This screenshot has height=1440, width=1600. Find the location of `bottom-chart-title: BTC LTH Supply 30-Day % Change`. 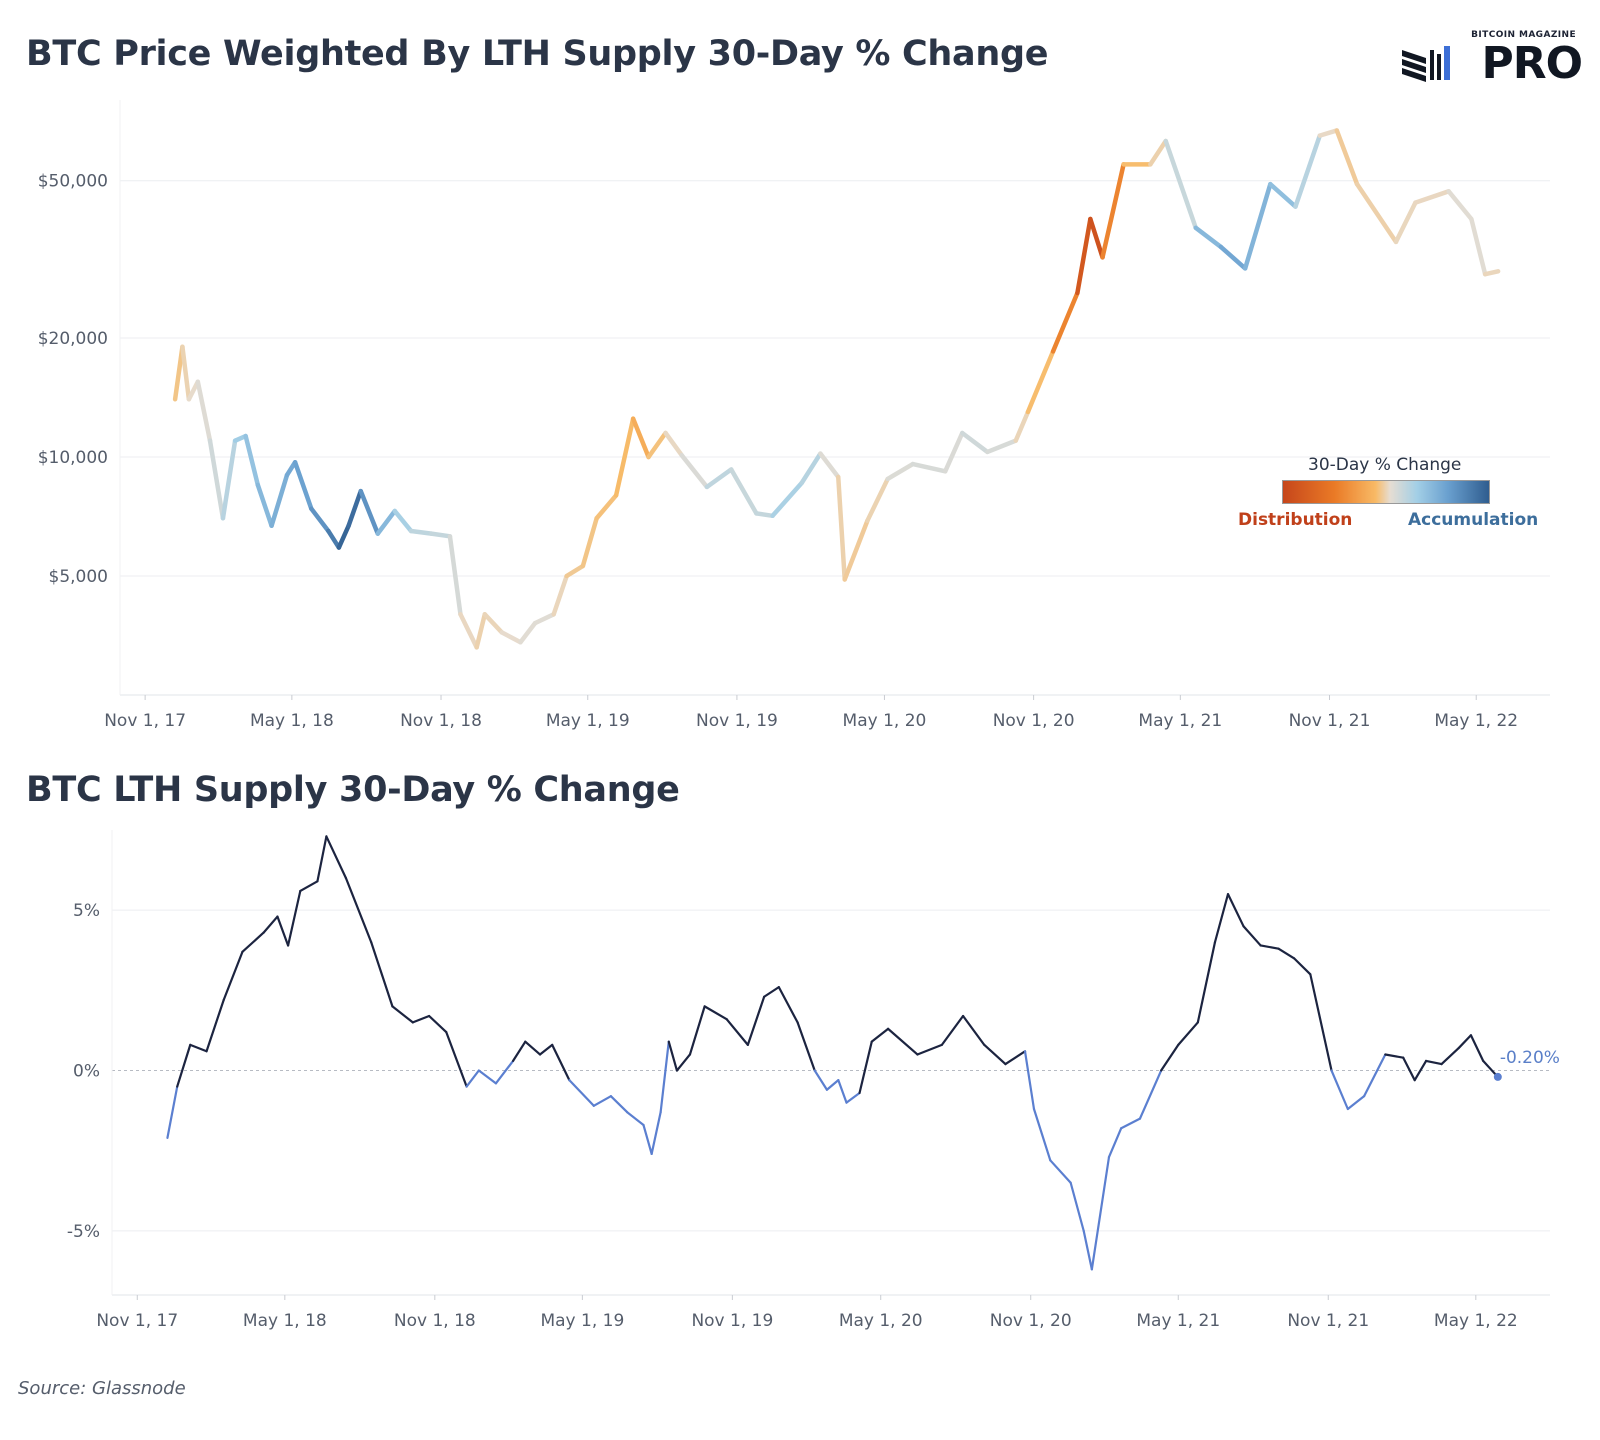

bottom-chart-title: BTC LTH Supply 30-Day % Change is located at coordinates (353, 790).